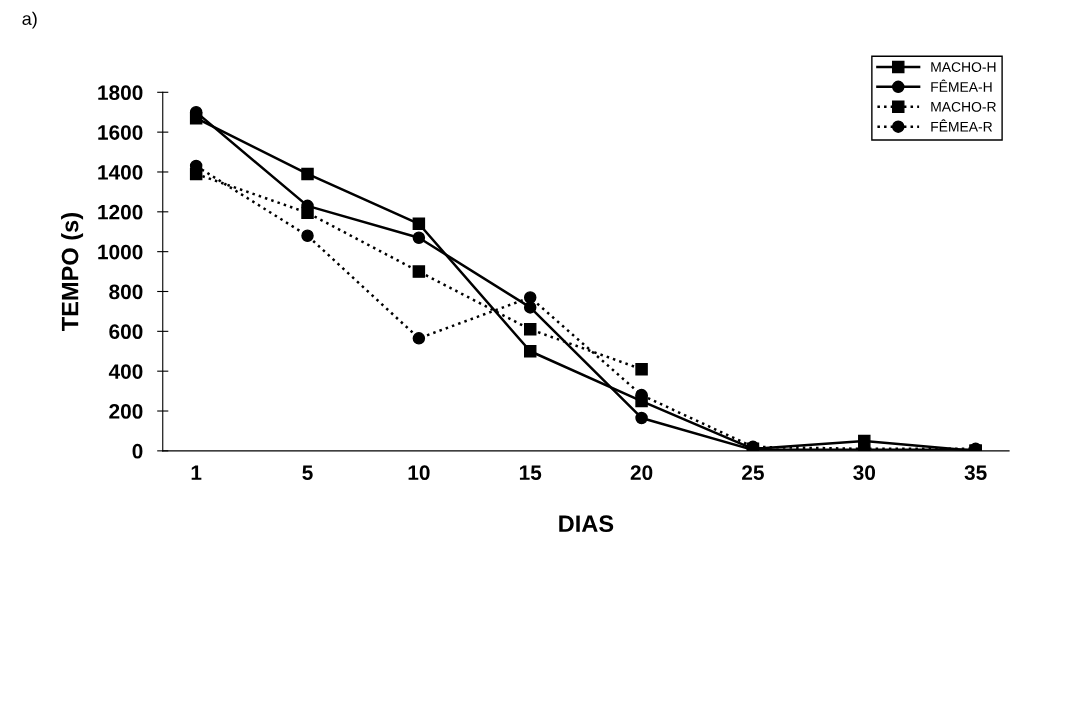 Image resolution: width=1085 pixels, height=710 pixels. I want to click on legend-label: FÊMEA-R, so click(962, 125).